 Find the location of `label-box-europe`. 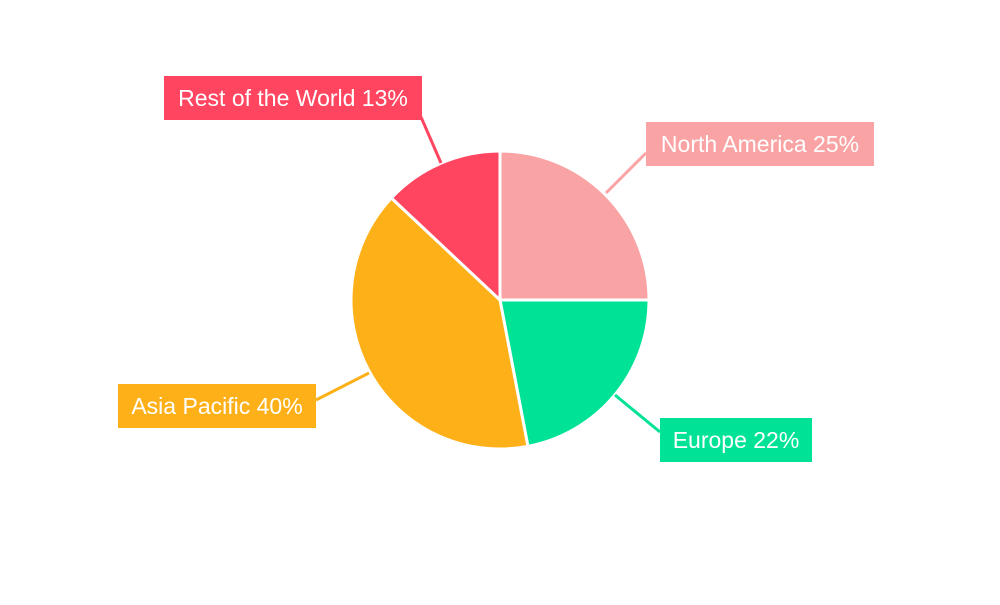

label-box-europe is located at coordinates (736, 440).